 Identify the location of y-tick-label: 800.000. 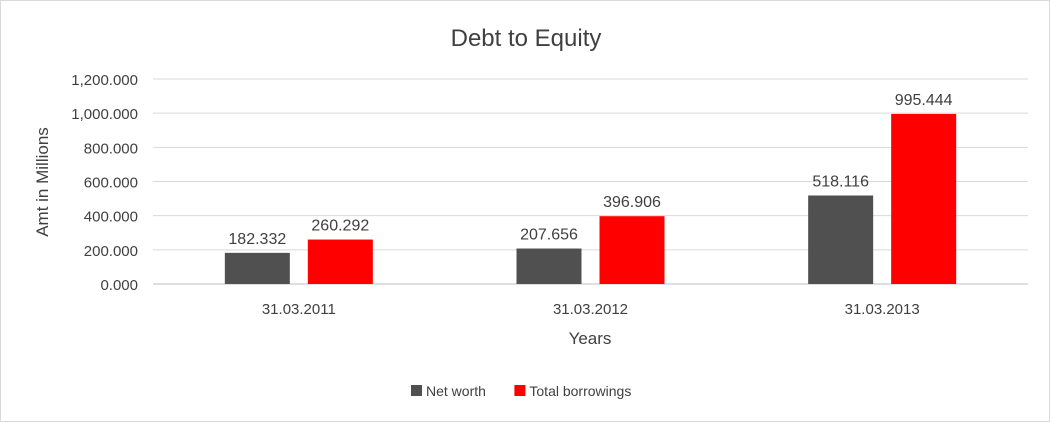
(111, 148).